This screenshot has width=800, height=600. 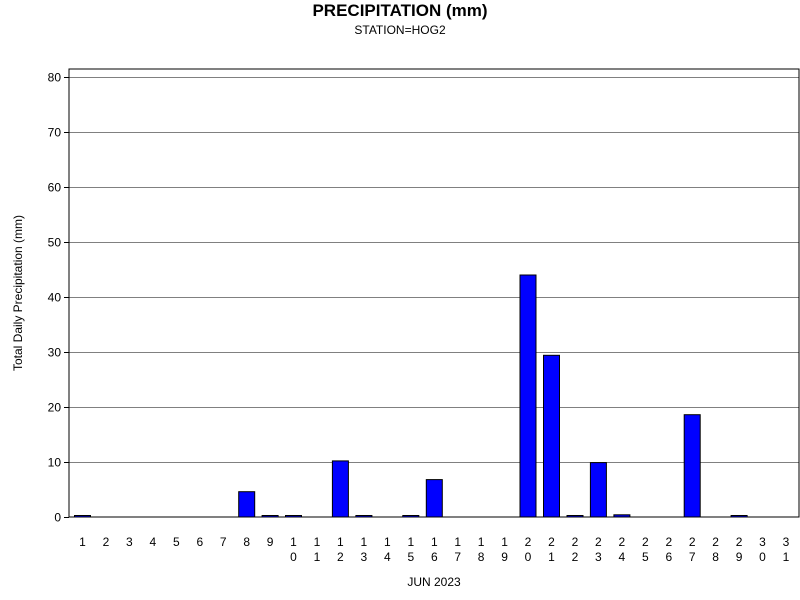 What do you see at coordinates (55, 408) in the screenshot?
I see `y-tick-label: 20` at bounding box center [55, 408].